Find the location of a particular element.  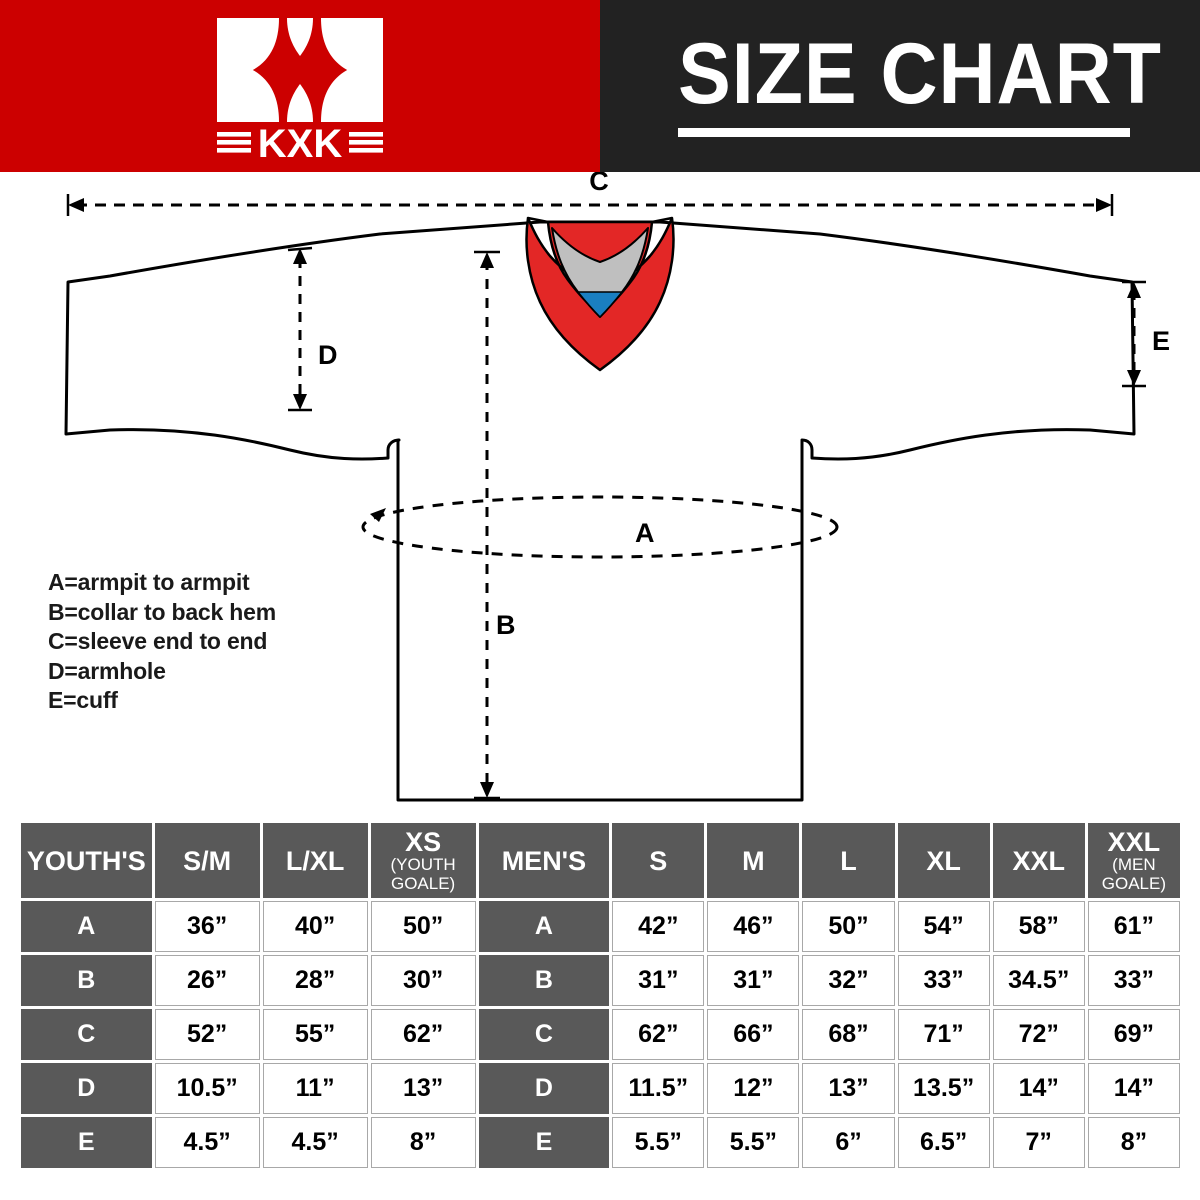

row-label-mens: C is located at coordinates (544, 1034).